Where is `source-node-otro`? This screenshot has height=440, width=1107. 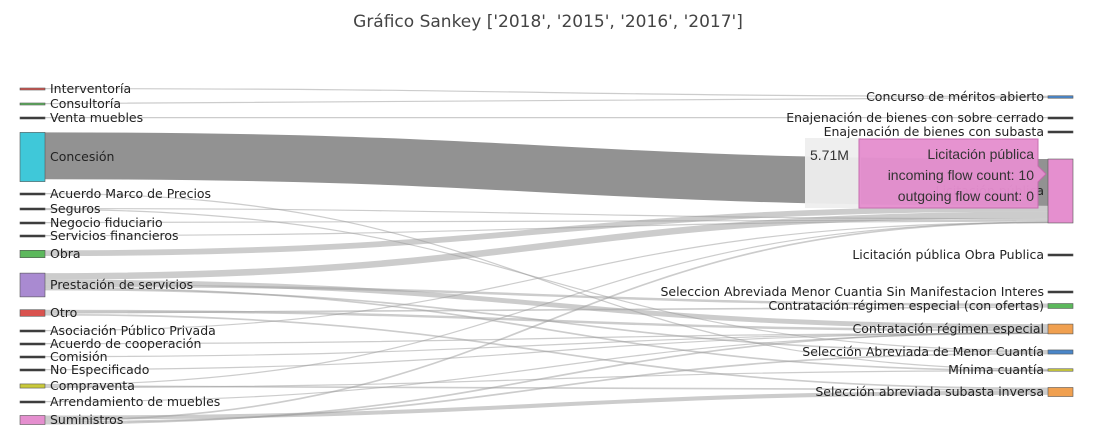 source-node-otro is located at coordinates (32, 313).